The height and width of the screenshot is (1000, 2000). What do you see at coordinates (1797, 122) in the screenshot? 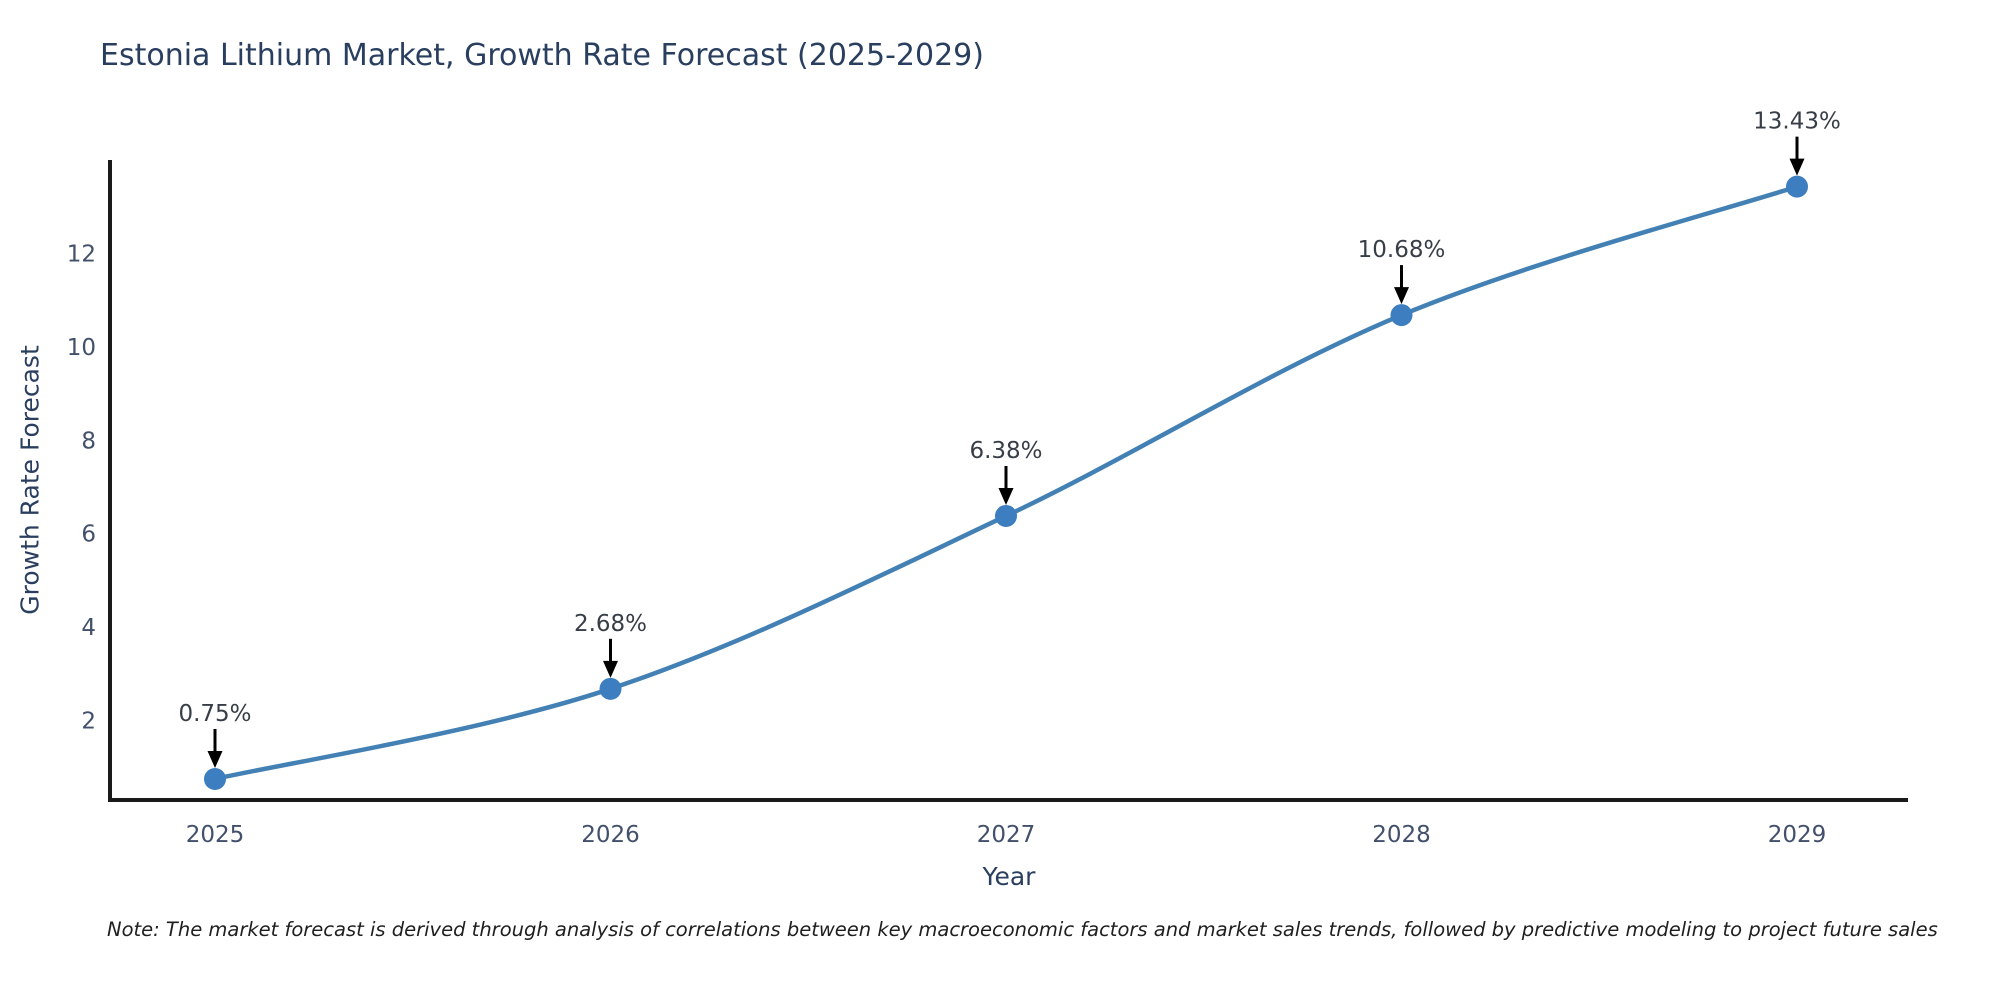
I see `data-point-label: 13.43%` at bounding box center [1797, 122].